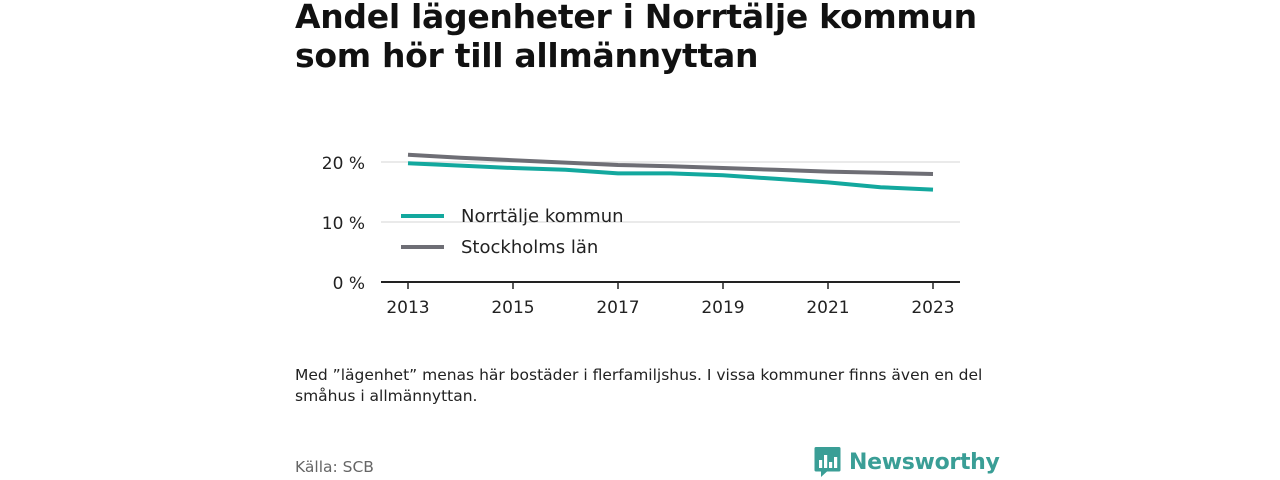  I want to click on y-tick-label: 0 %, so click(349, 284).